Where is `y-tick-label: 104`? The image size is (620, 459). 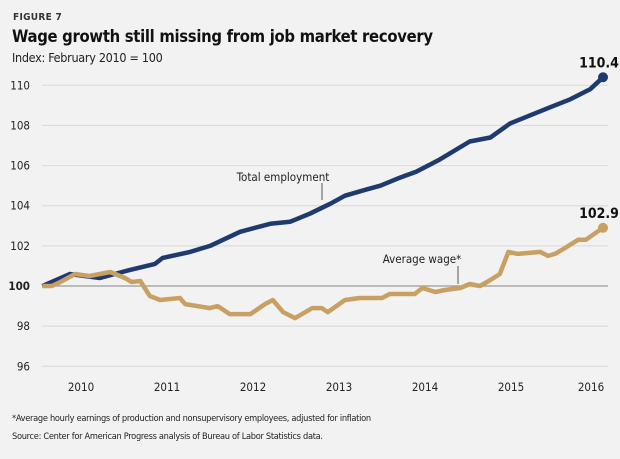
y-tick-label: 104 is located at coordinates (20, 206).